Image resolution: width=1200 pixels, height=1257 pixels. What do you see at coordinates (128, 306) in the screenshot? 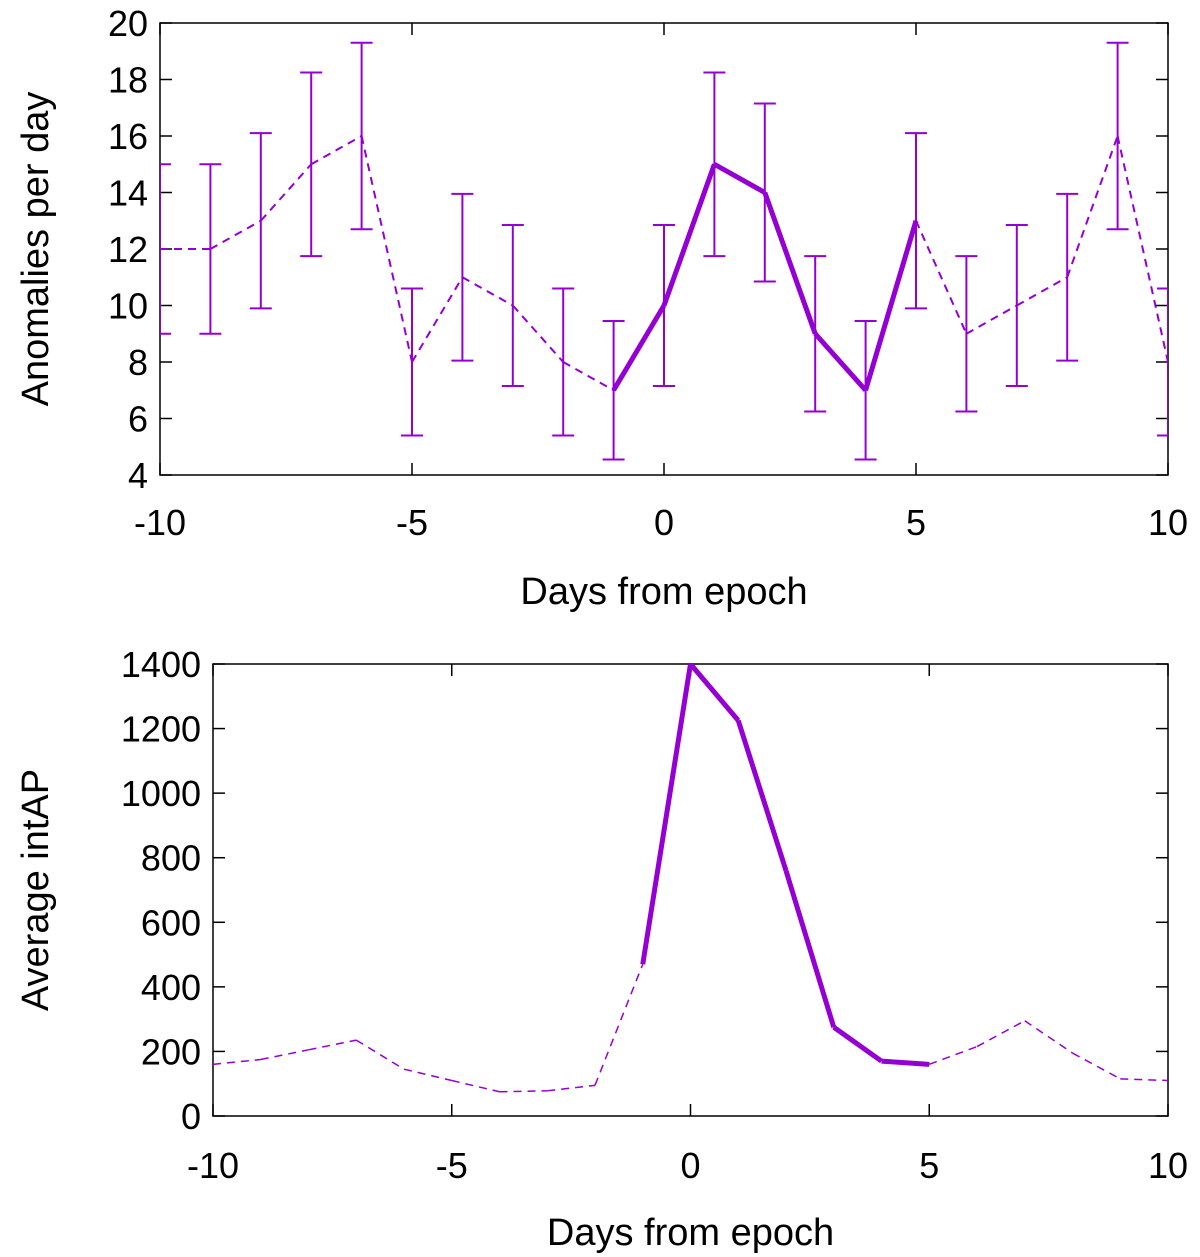
I see `y-tick-label: 10` at bounding box center [128, 306].